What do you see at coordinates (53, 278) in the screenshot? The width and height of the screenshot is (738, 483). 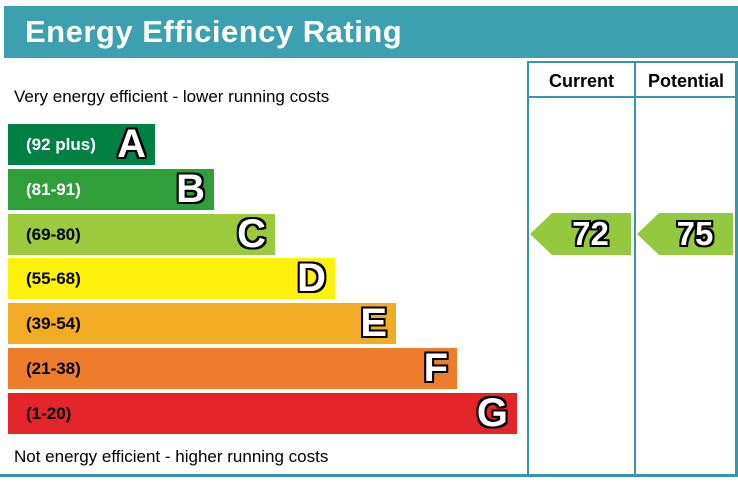 I see `band-d-range-label: (55-68)` at bounding box center [53, 278].